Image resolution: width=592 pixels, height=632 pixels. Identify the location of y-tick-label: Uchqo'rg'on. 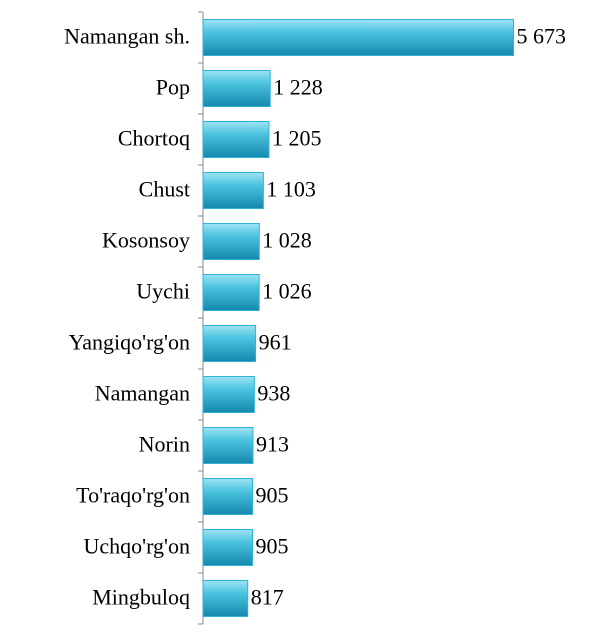
(136, 546).